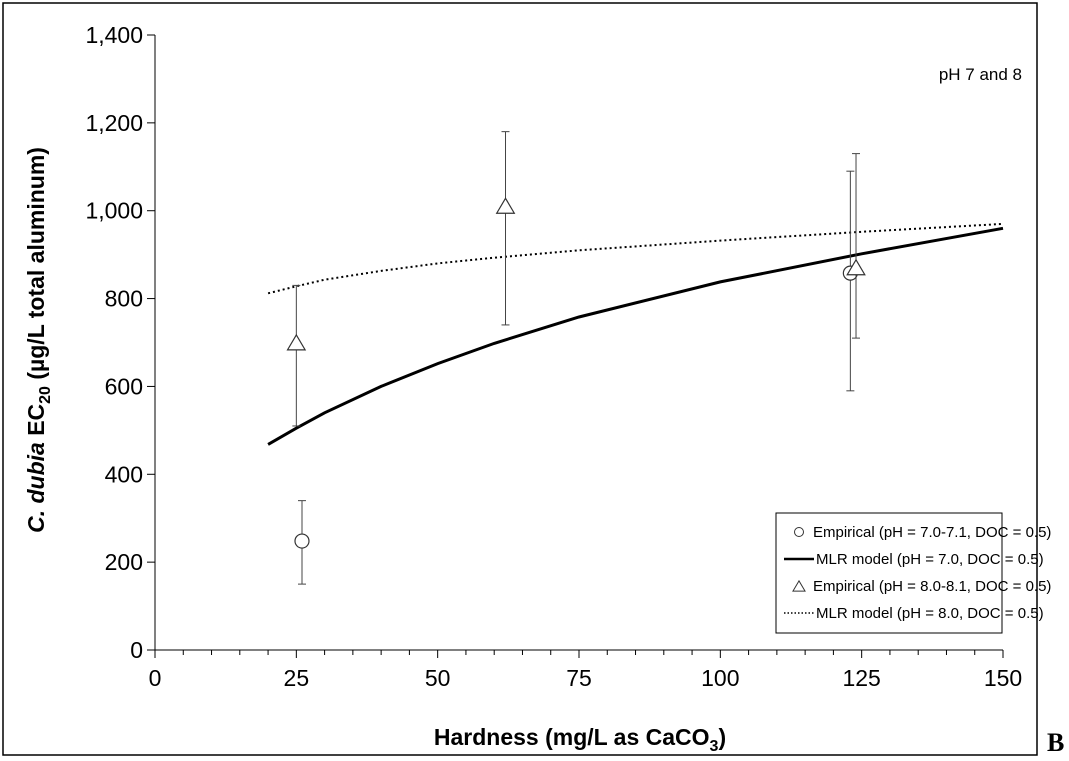 This screenshot has height=761, width=1069. What do you see at coordinates (1003, 678) in the screenshot?
I see `x-tick-label: 150` at bounding box center [1003, 678].